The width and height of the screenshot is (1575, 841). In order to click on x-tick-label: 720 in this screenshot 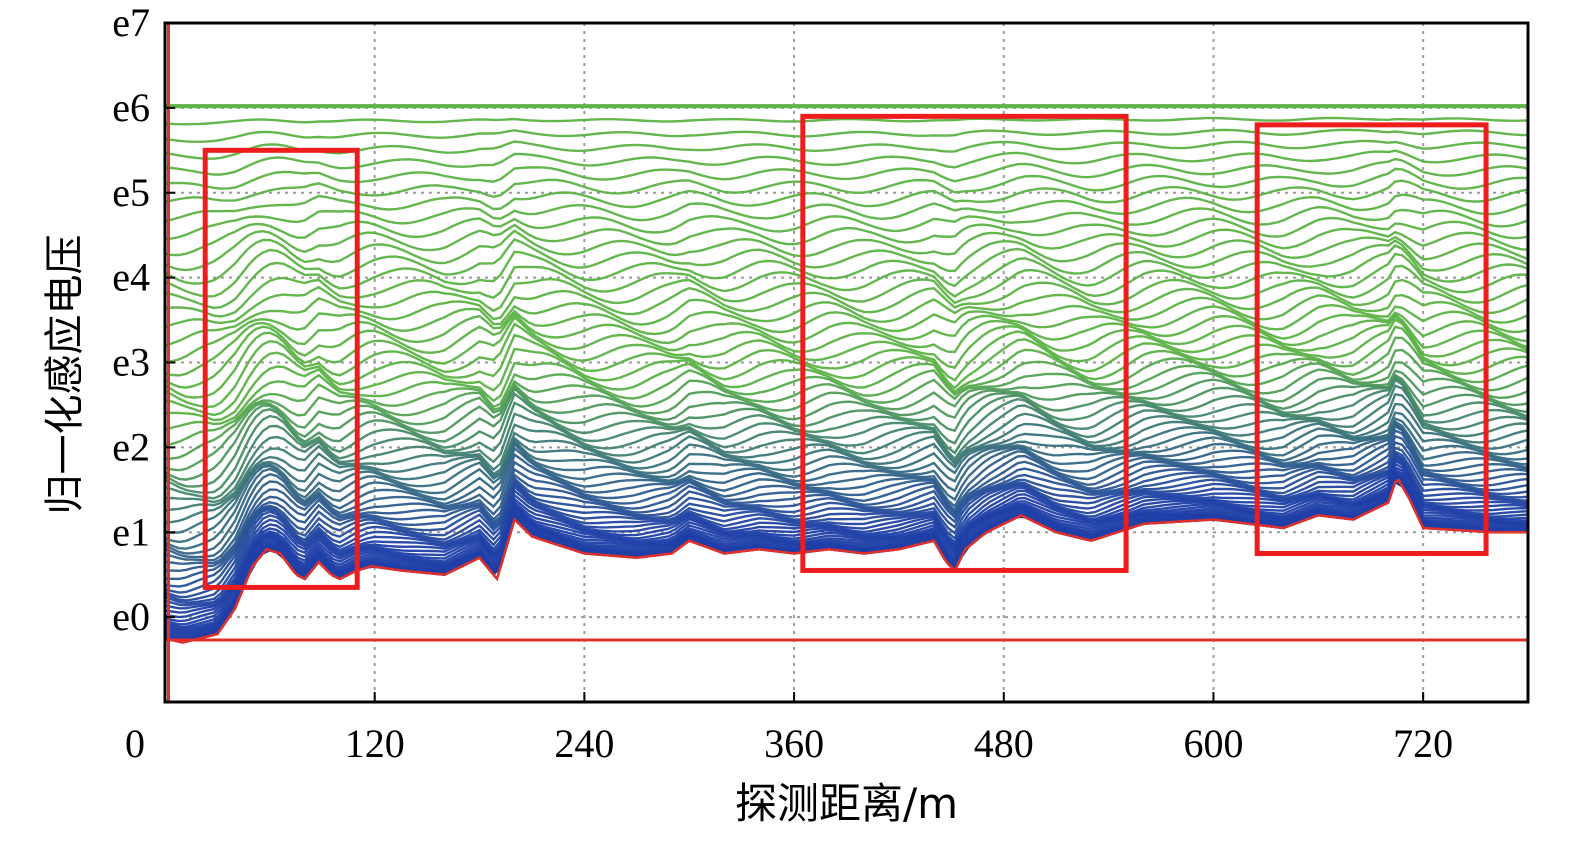, I will do `click(1423, 743)`.